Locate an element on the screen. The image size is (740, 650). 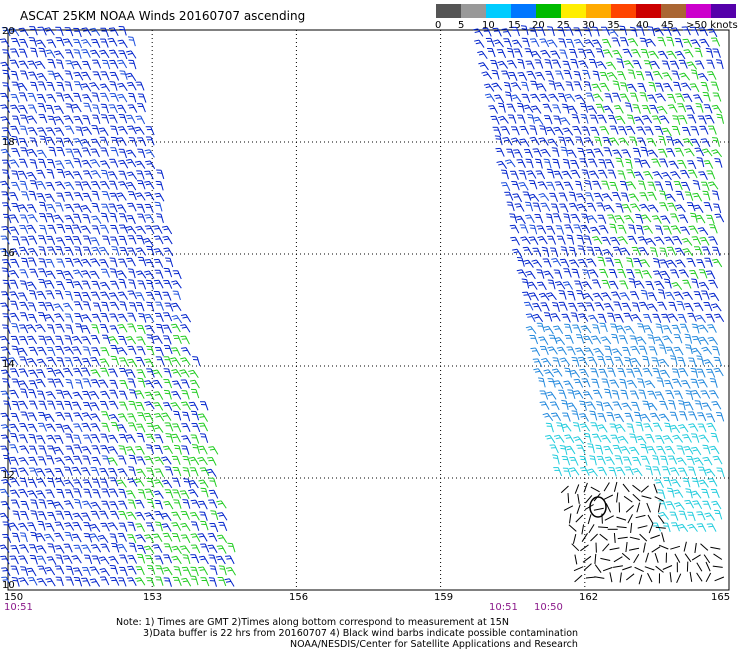
legend-label: 10 is located at coordinates (488, 25).